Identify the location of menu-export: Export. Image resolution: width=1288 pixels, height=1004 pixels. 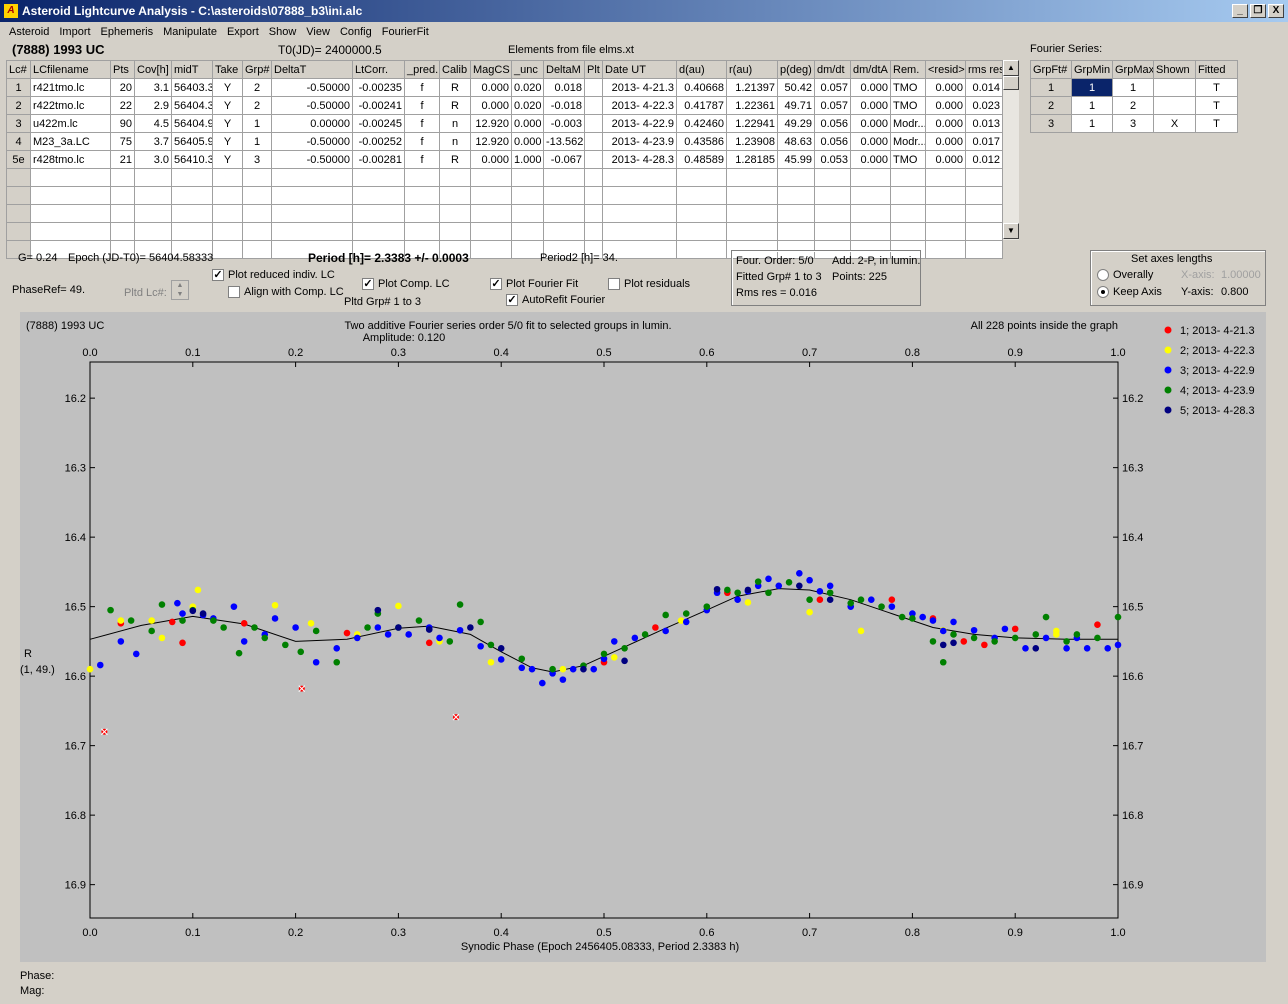
(242, 31).